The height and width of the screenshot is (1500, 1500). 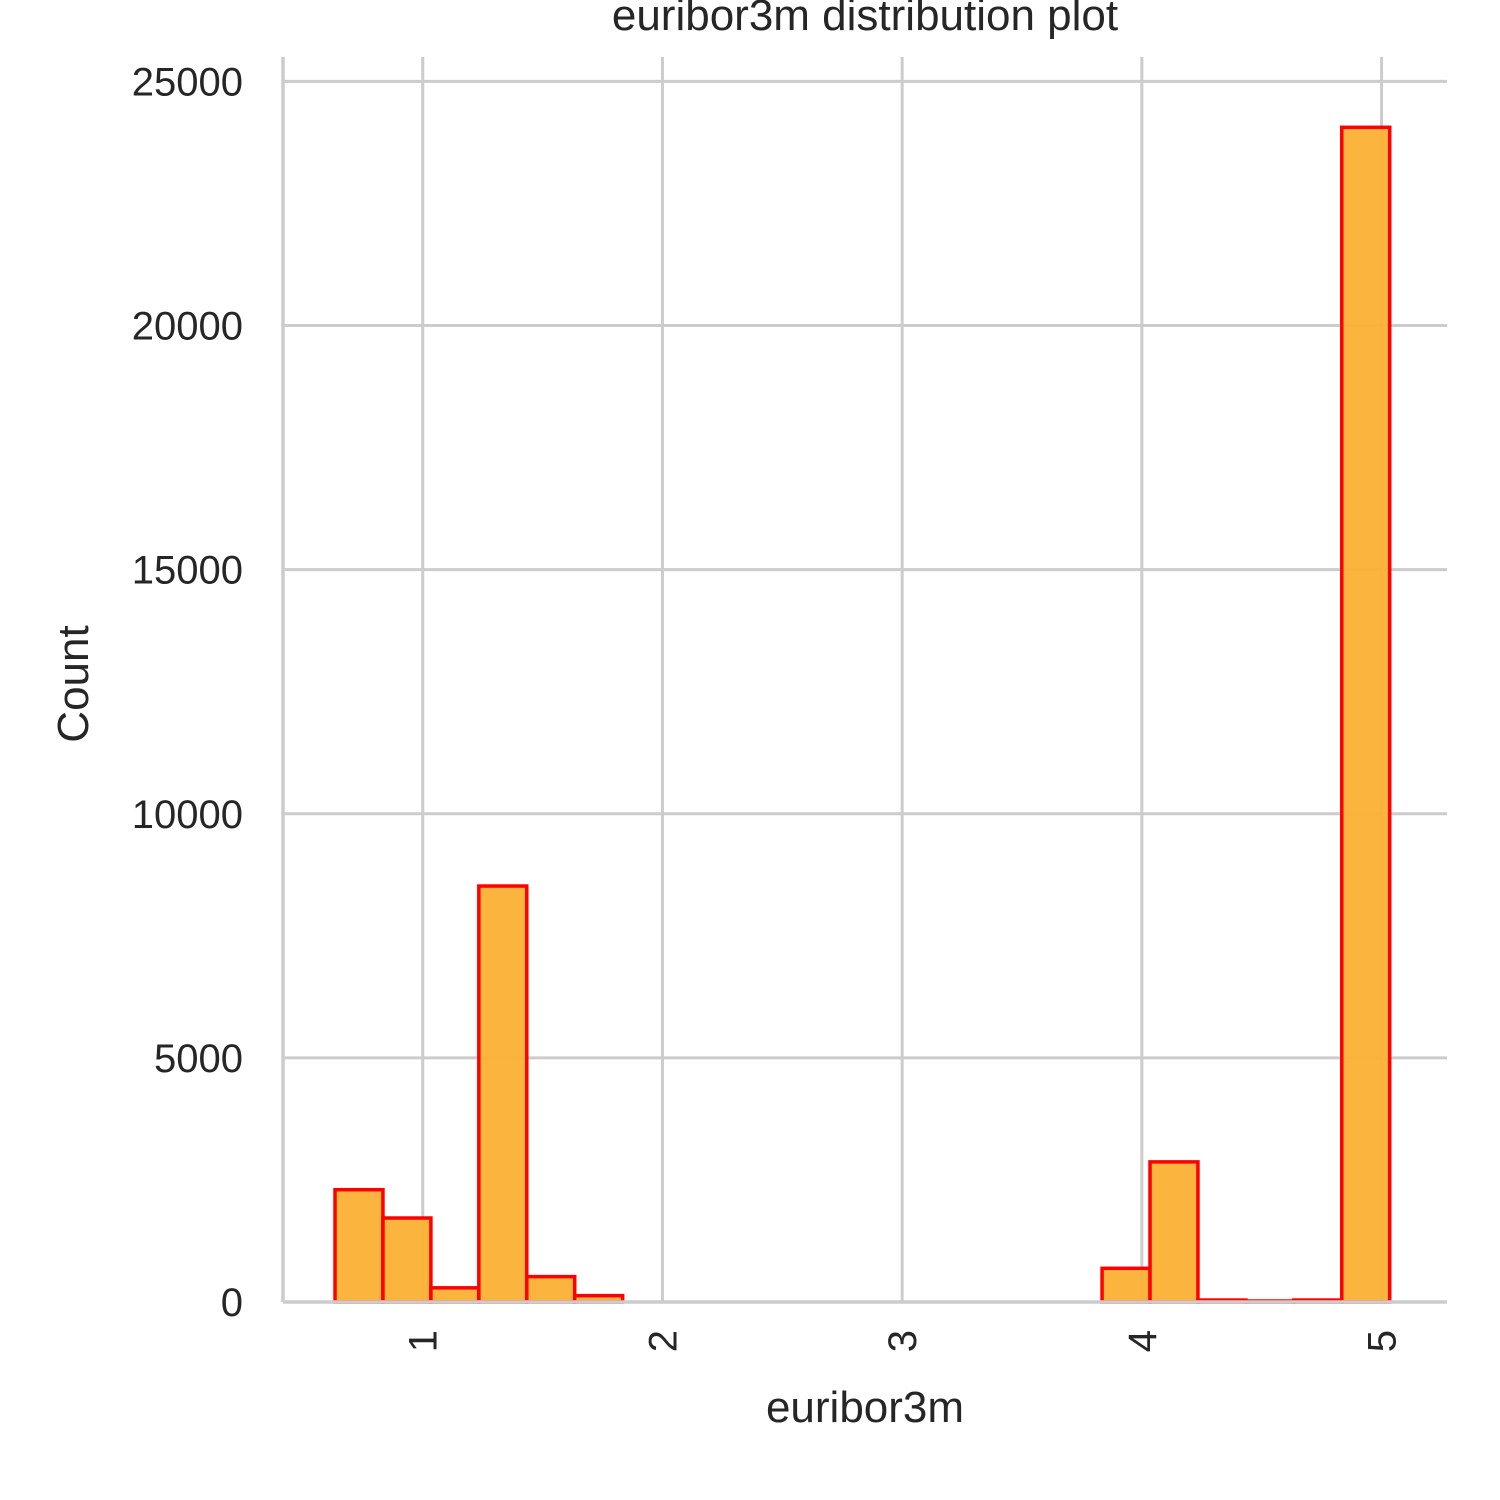 I want to click on x-tick-label: 5, so click(x=1383, y=1341).